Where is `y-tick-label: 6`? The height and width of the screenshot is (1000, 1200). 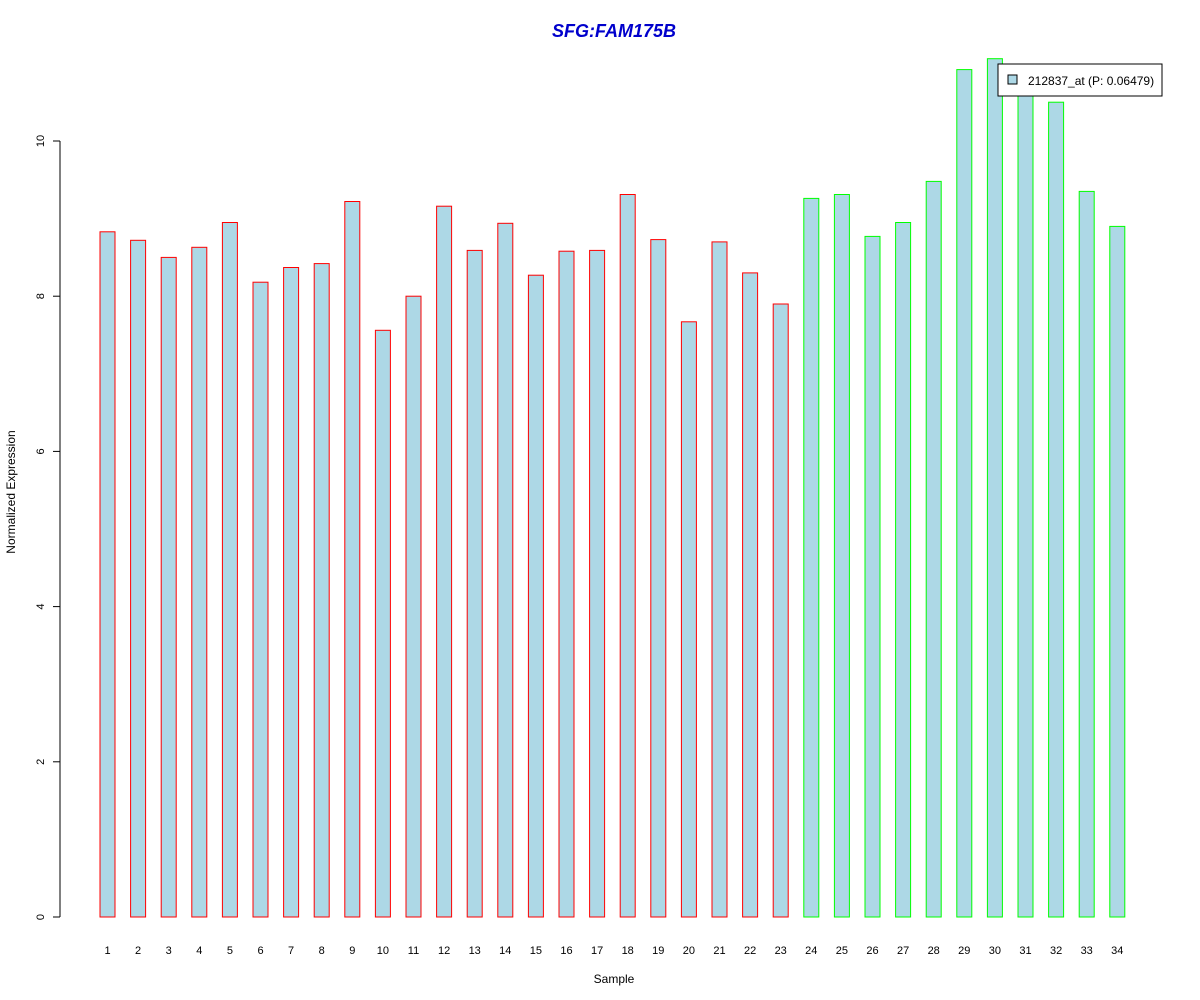 y-tick-label: 6 is located at coordinates (41, 451).